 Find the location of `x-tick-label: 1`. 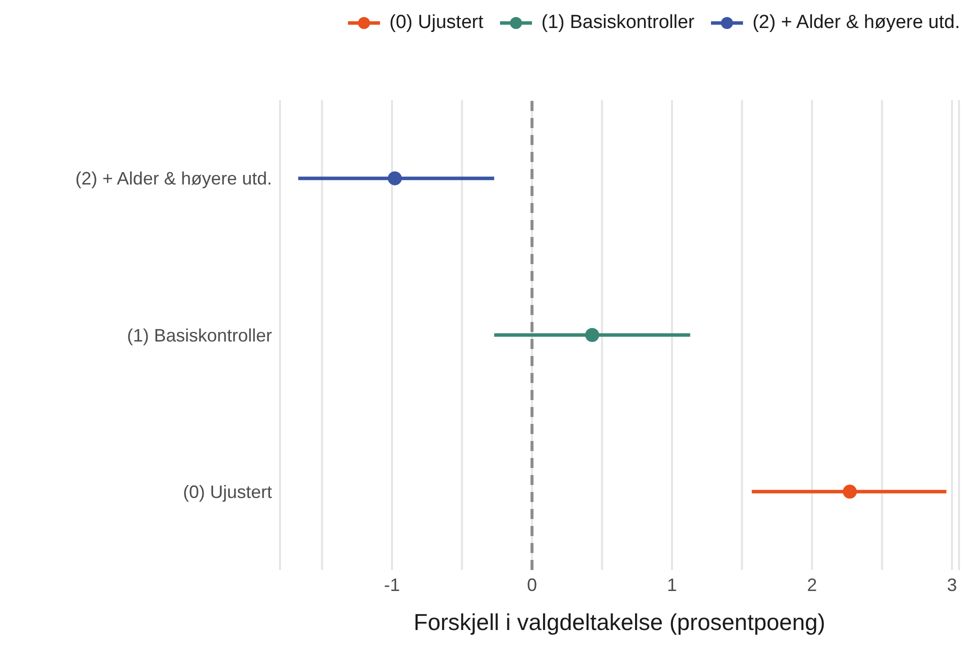

x-tick-label: 1 is located at coordinates (672, 584).